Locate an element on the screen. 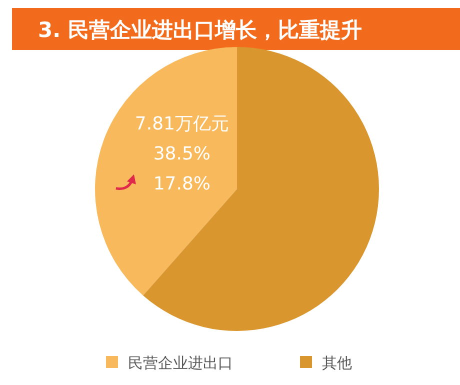 The width and height of the screenshot is (460, 385). legend-label: 民营企业进出口 is located at coordinates (180, 363).